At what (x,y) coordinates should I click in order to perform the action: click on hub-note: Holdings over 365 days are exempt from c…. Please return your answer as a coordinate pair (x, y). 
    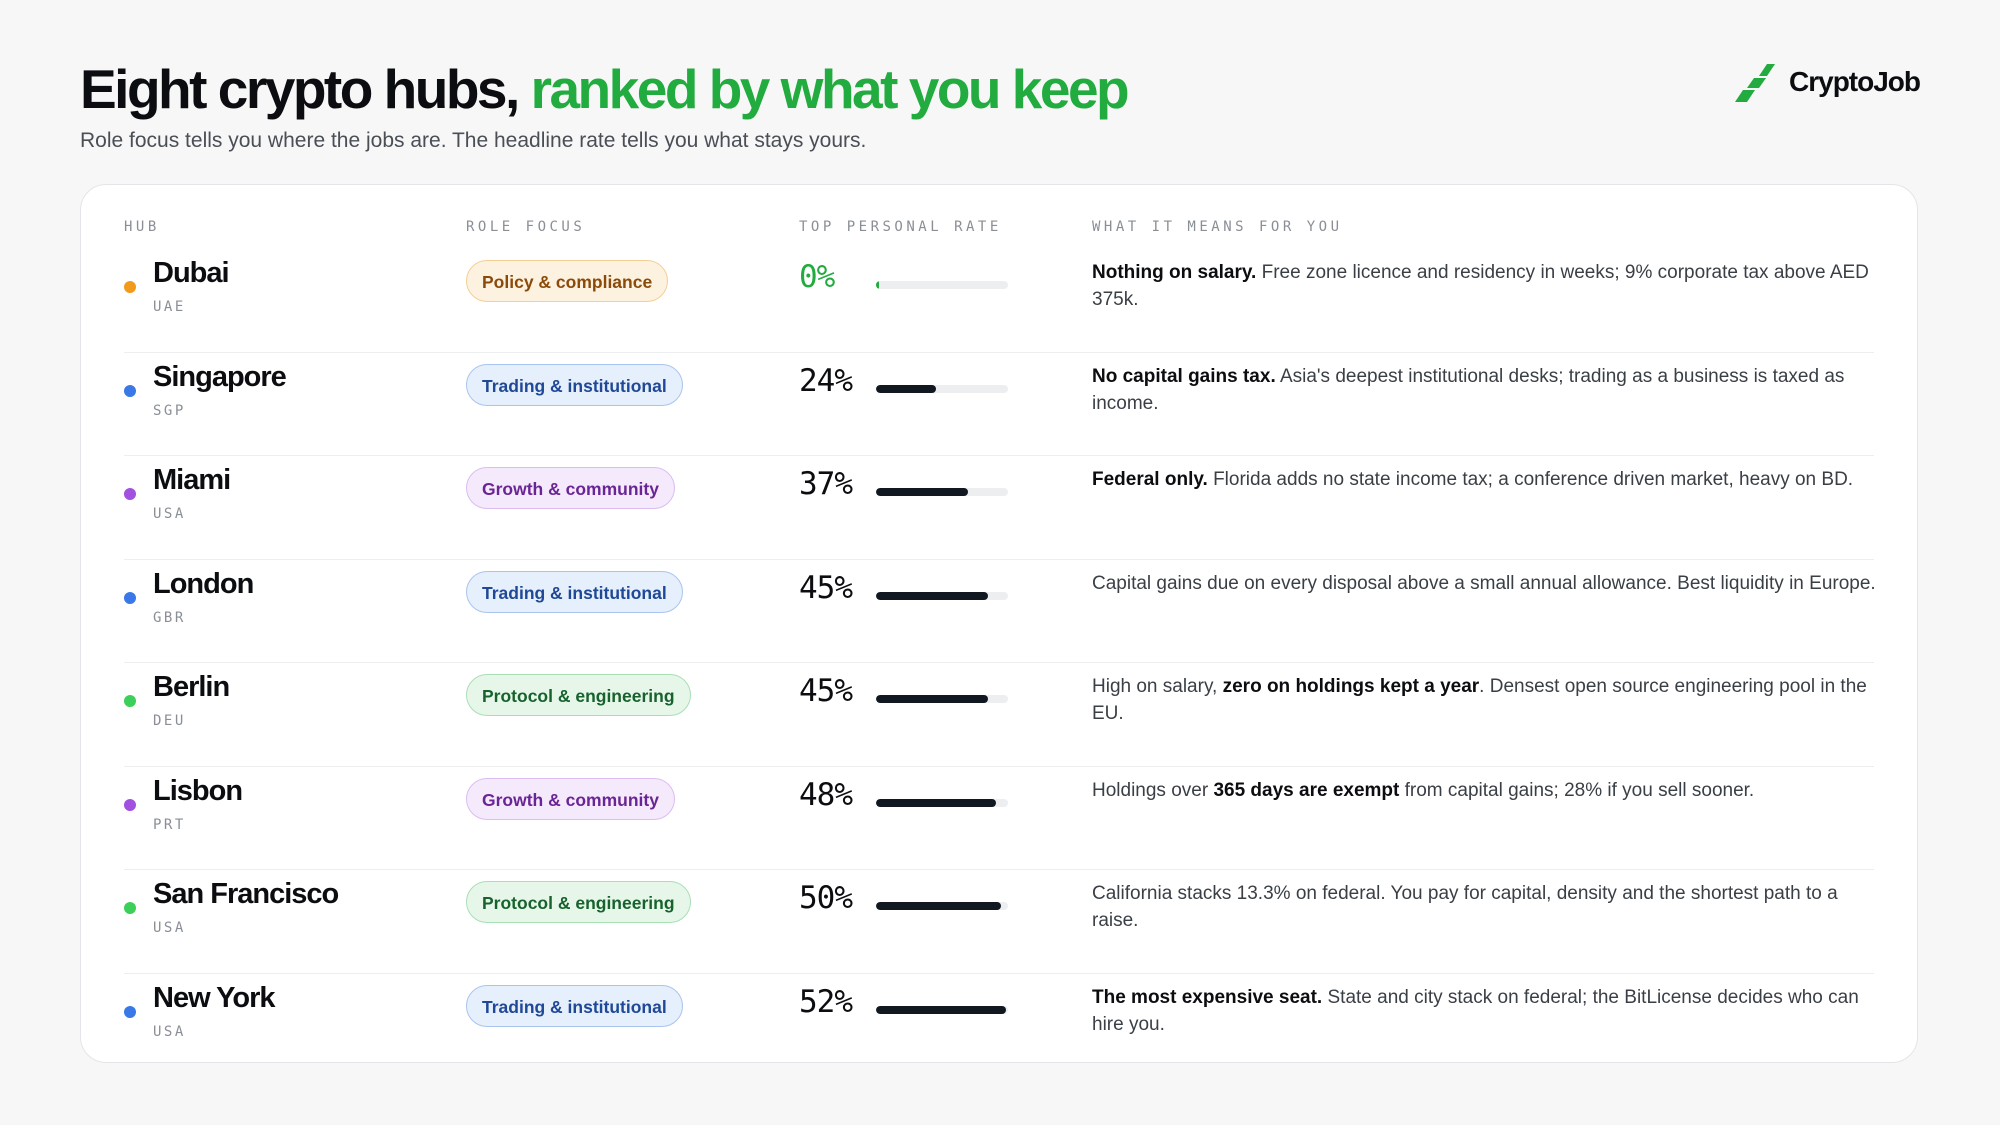
    Looking at the image, I should click on (1484, 790).